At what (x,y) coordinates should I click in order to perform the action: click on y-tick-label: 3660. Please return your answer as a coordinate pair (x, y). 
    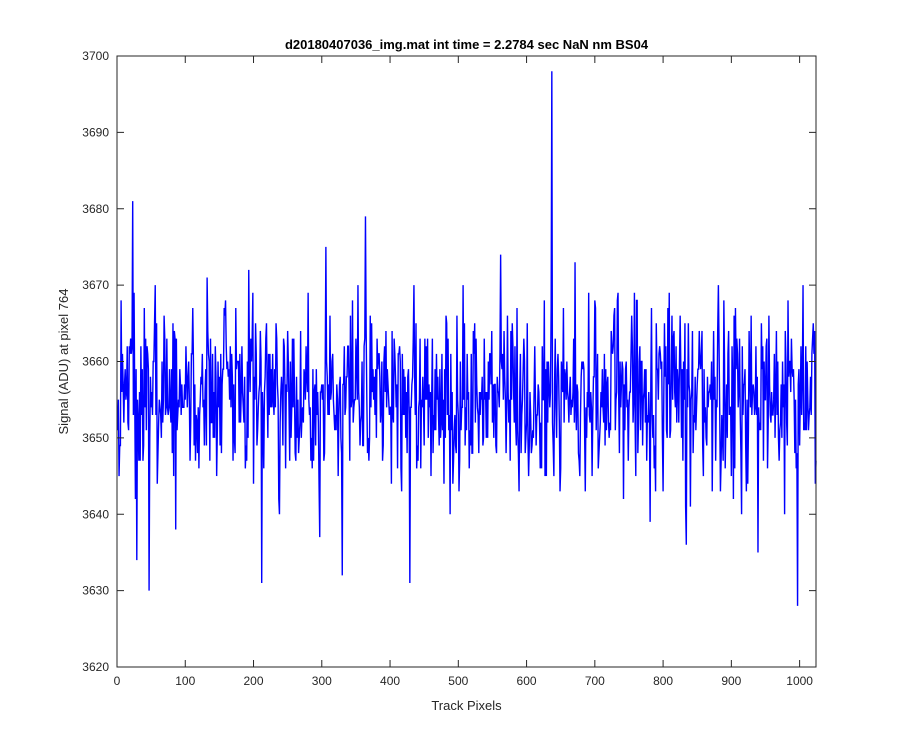
    Looking at the image, I should click on (95, 362).